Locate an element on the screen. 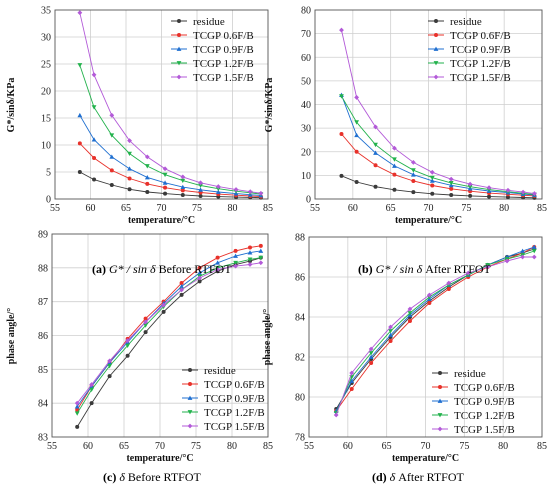 The image size is (550, 489). y-tick-label: 30 is located at coordinates (46, 38).